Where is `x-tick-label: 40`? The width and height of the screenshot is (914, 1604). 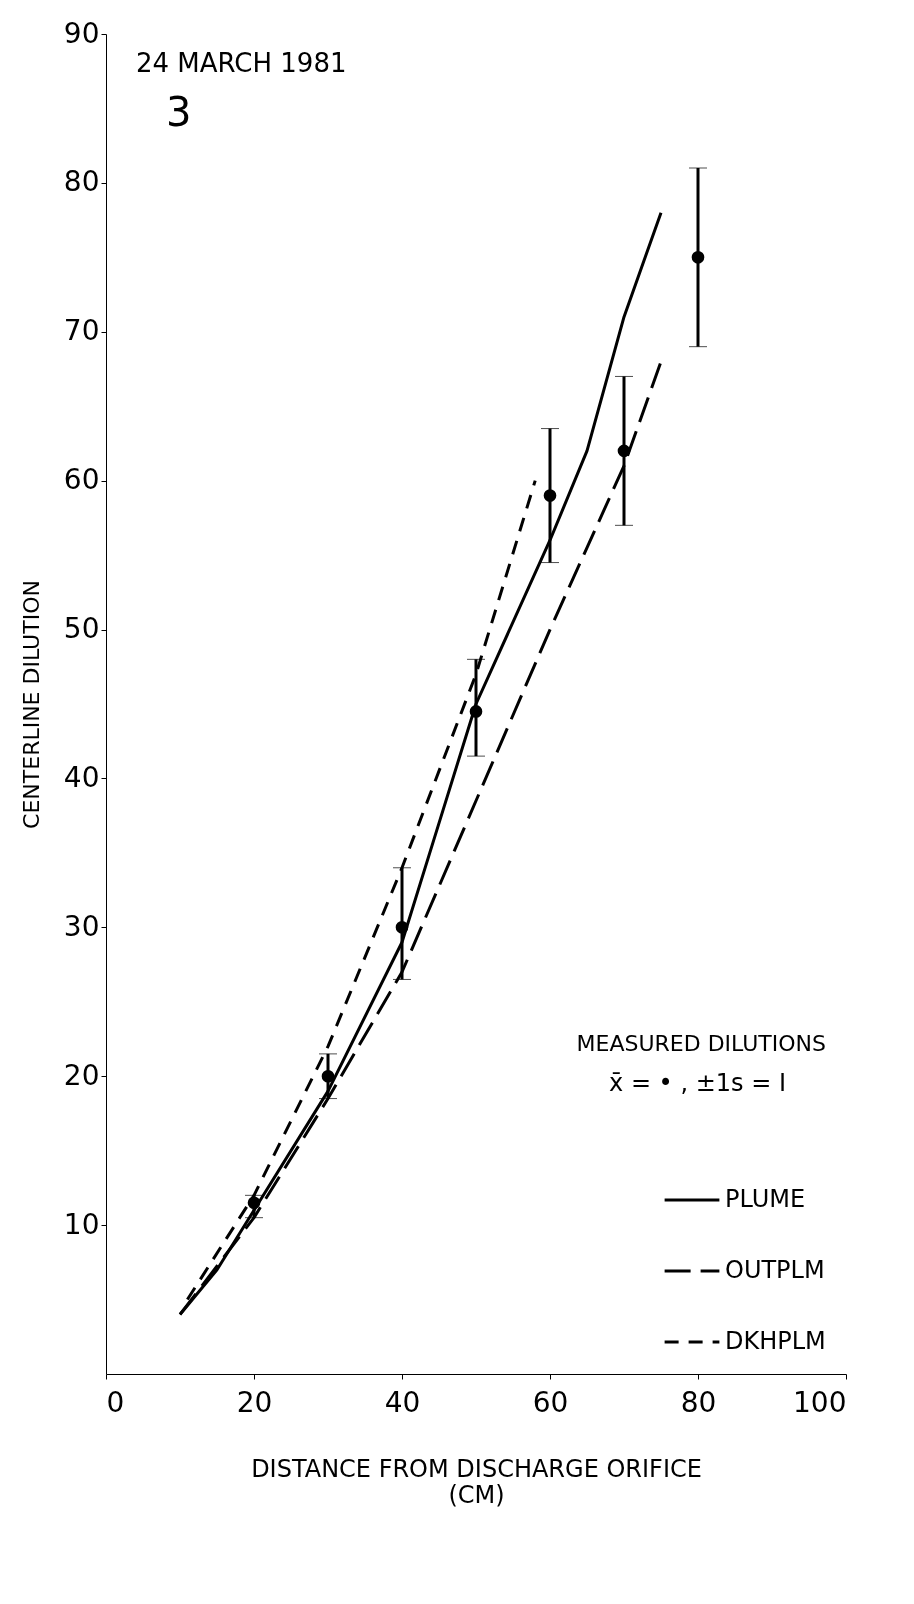 x-tick-label: 40 is located at coordinates (402, 1402).